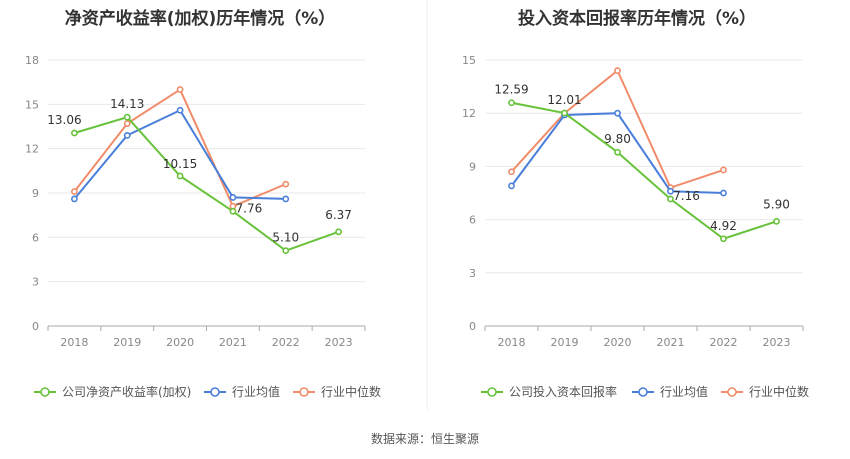  I want to click on chart2-x-tick-label: 2018, so click(512, 342).